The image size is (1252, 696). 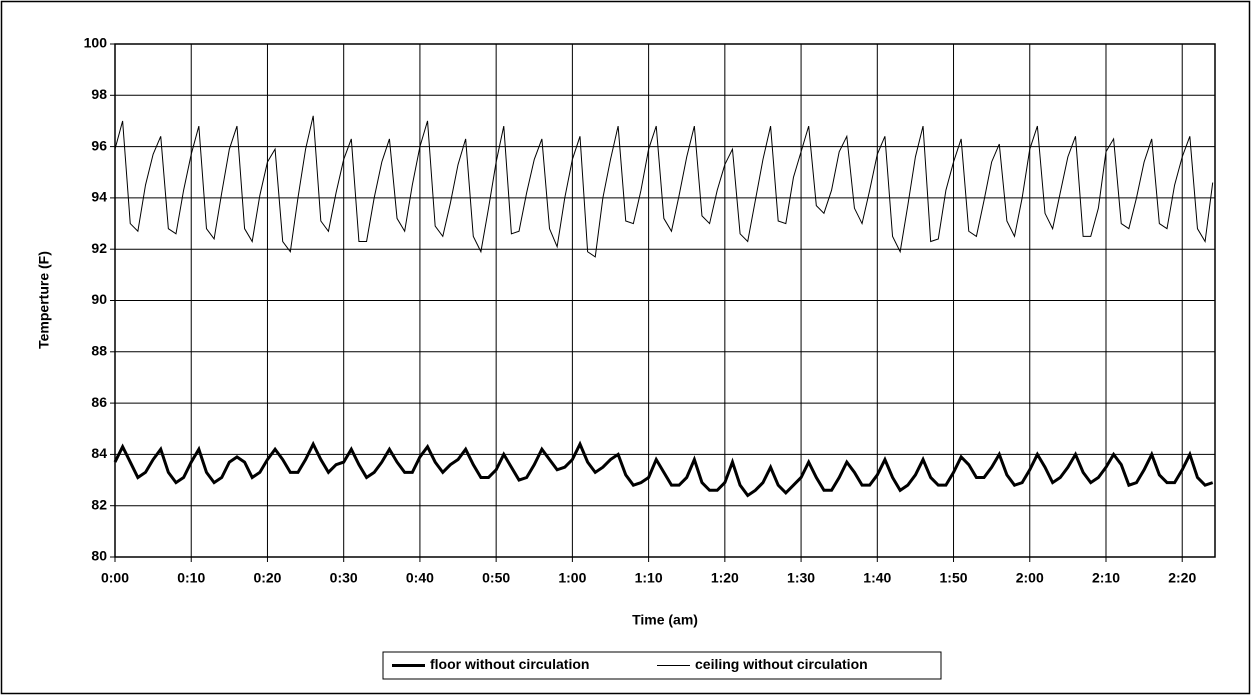 What do you see at coordinates (99, 197) in the screenshot?
I see `y-tick-label: 94` at bounding box center [99, 197].